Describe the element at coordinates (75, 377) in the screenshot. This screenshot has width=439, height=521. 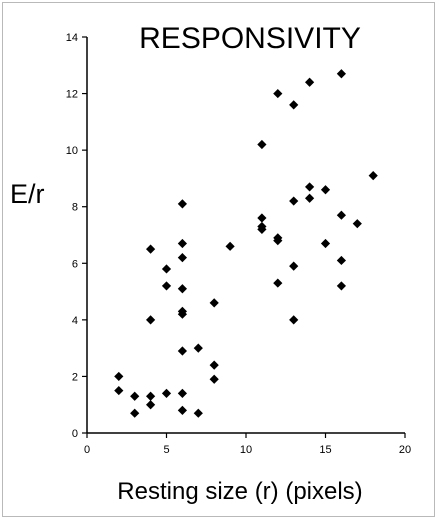
I see `y-tick-label: 2` at that location.